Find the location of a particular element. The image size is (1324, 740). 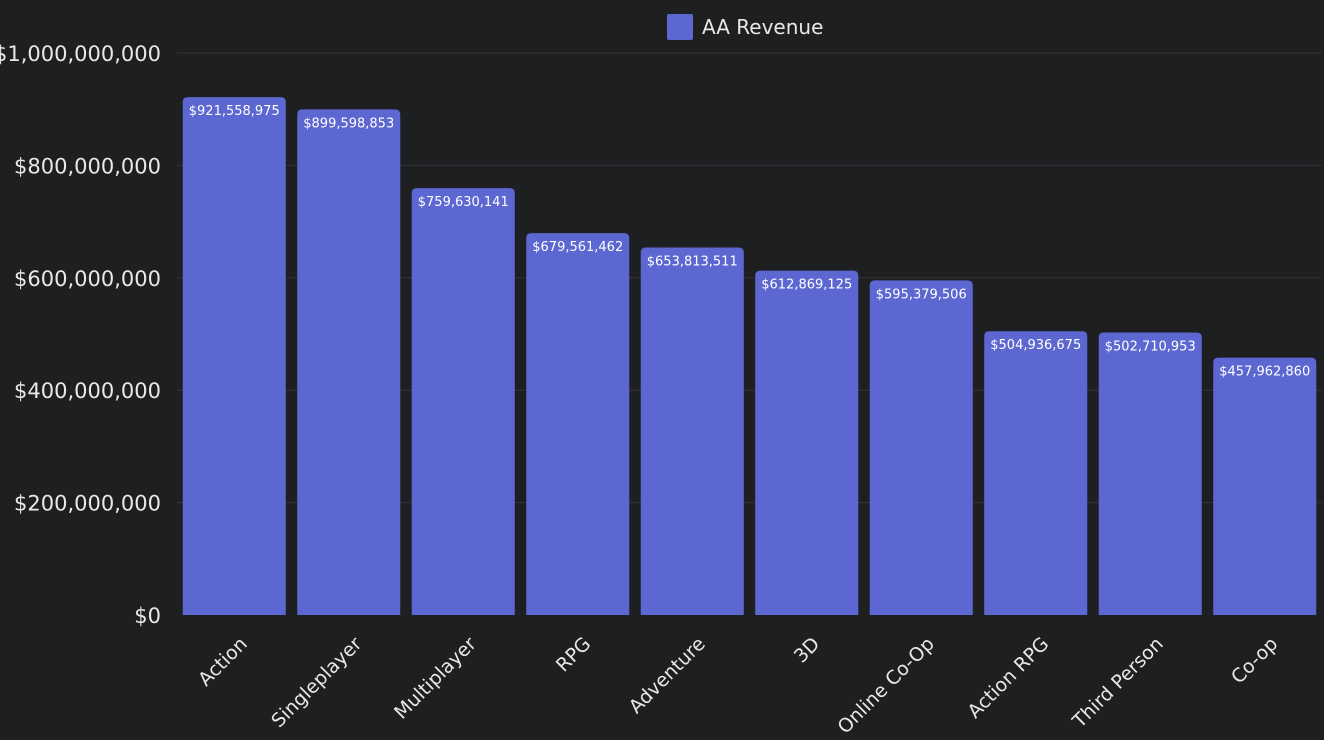

x-tick-label: Action RPG is located at coordinates (1009, 678).